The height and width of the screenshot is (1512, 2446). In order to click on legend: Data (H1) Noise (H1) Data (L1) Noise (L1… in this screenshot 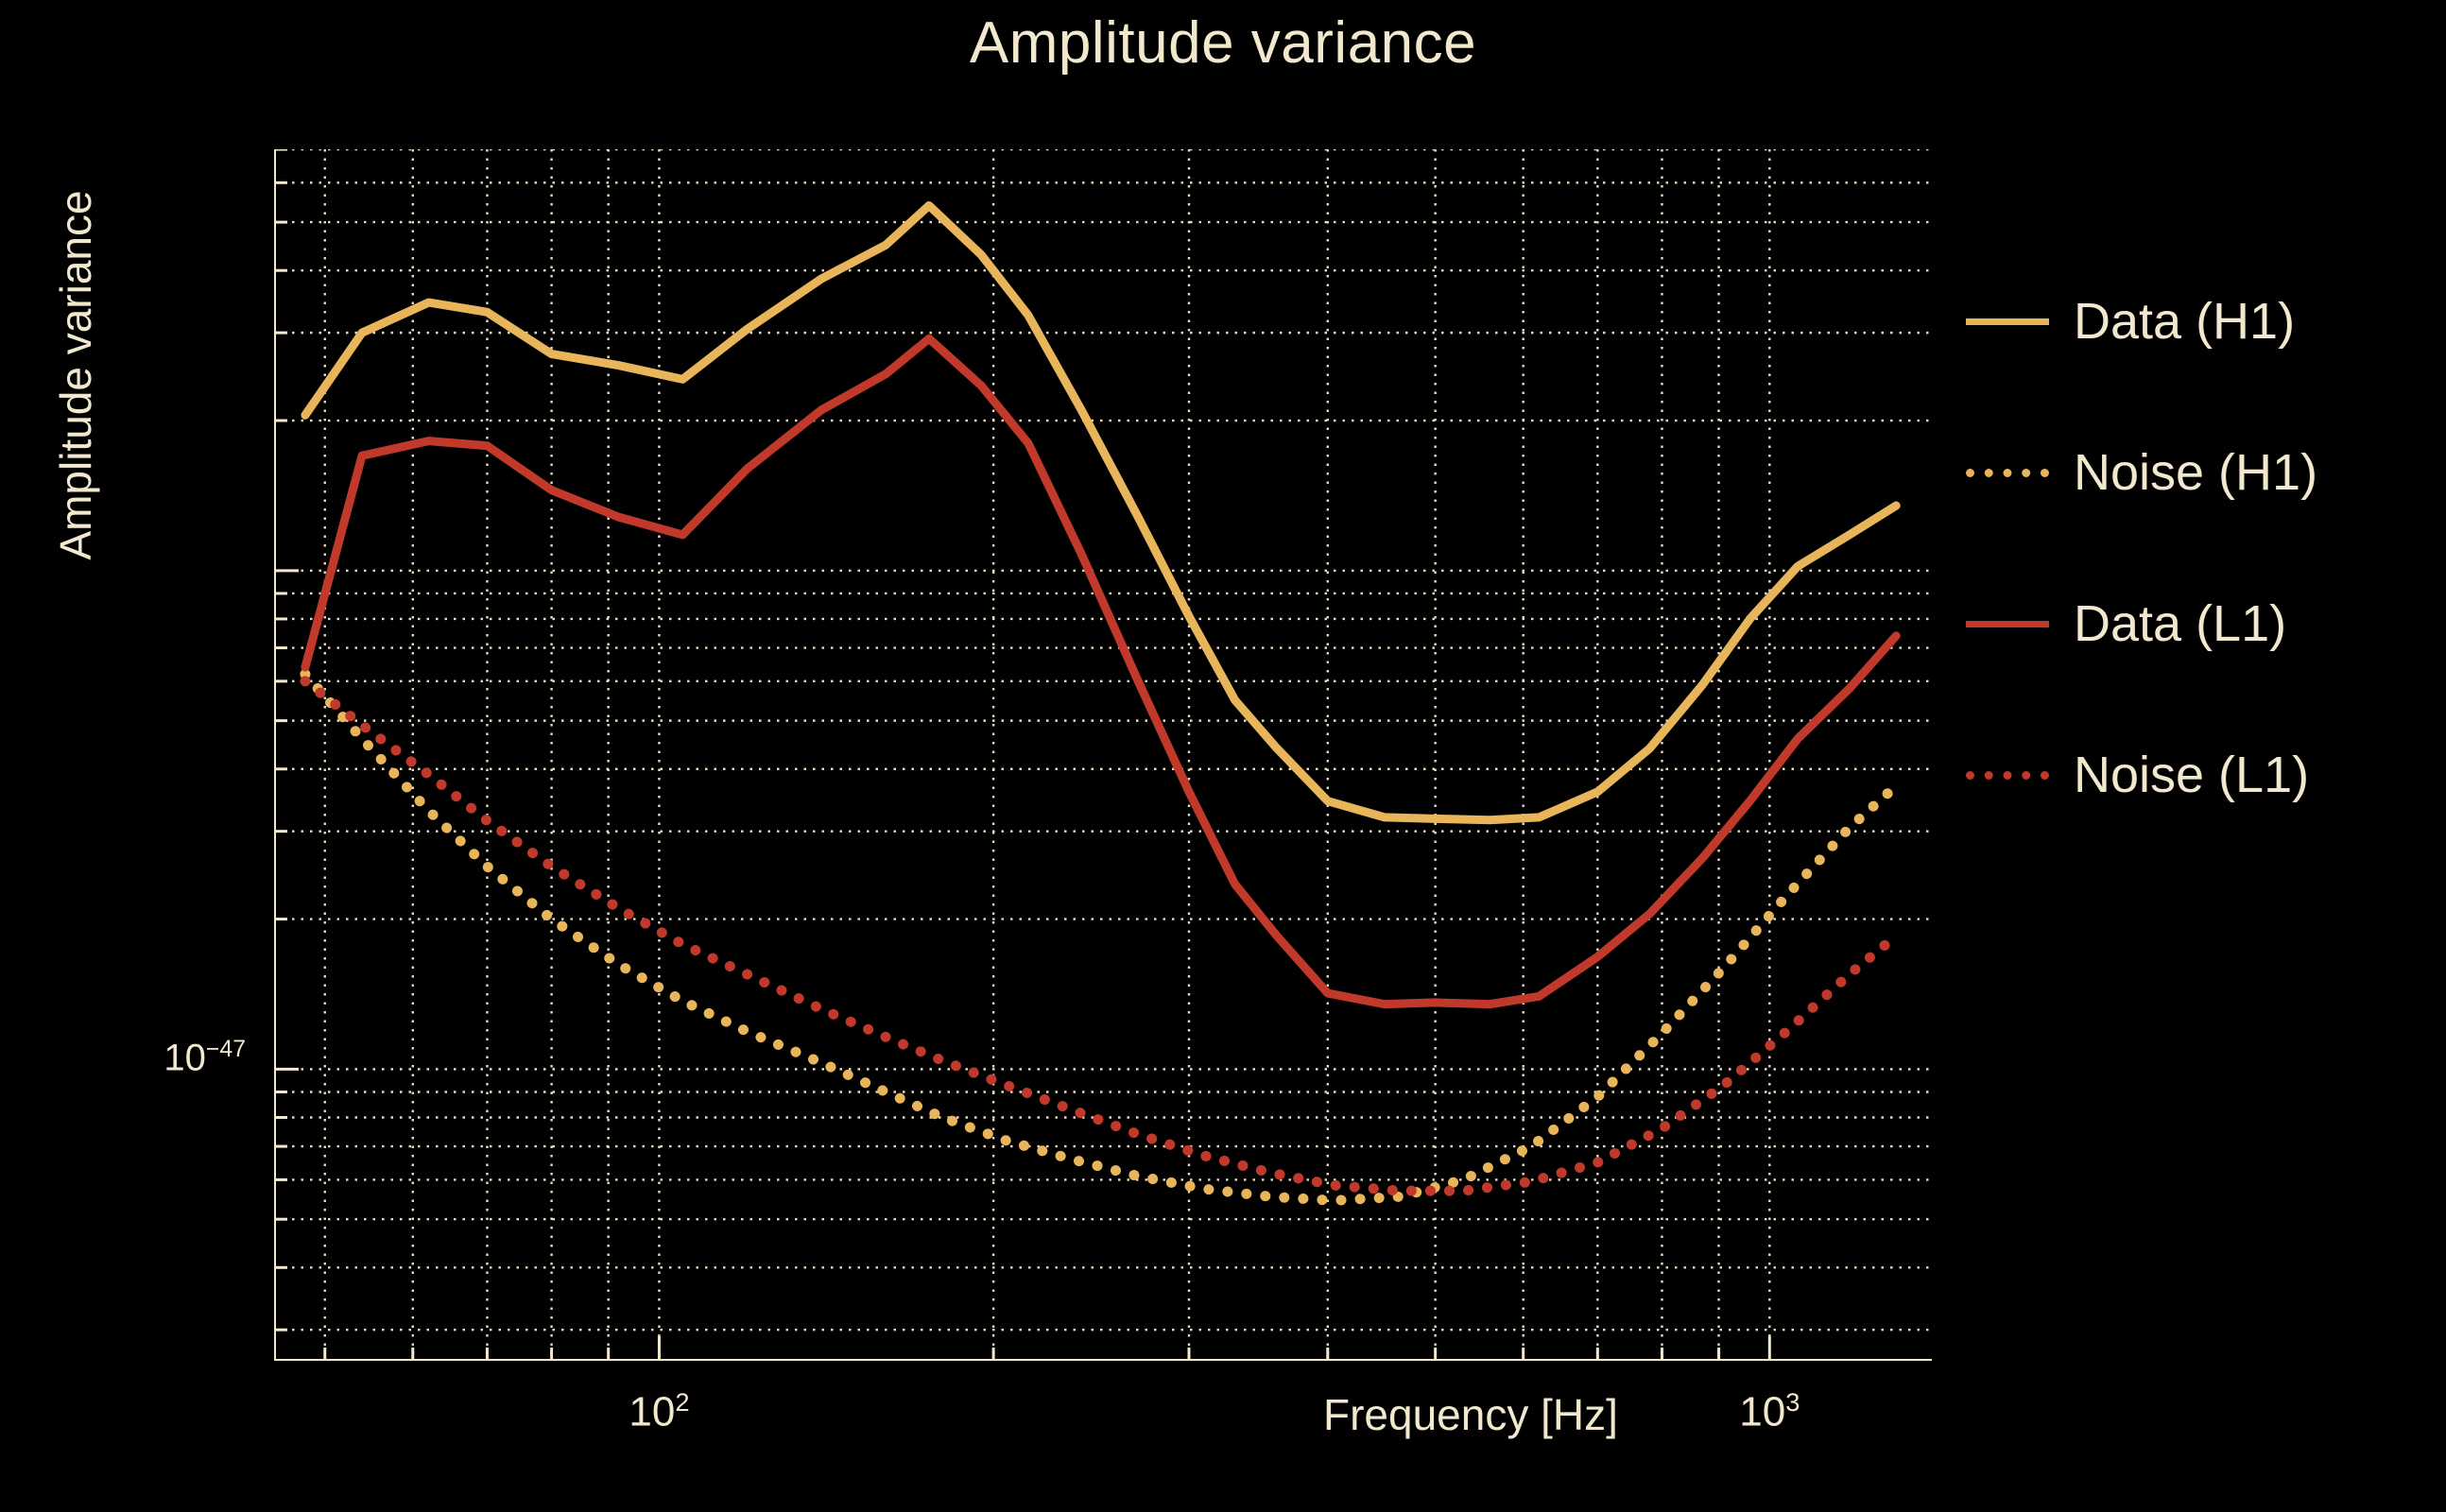, I will do `click(2141, 548)`.